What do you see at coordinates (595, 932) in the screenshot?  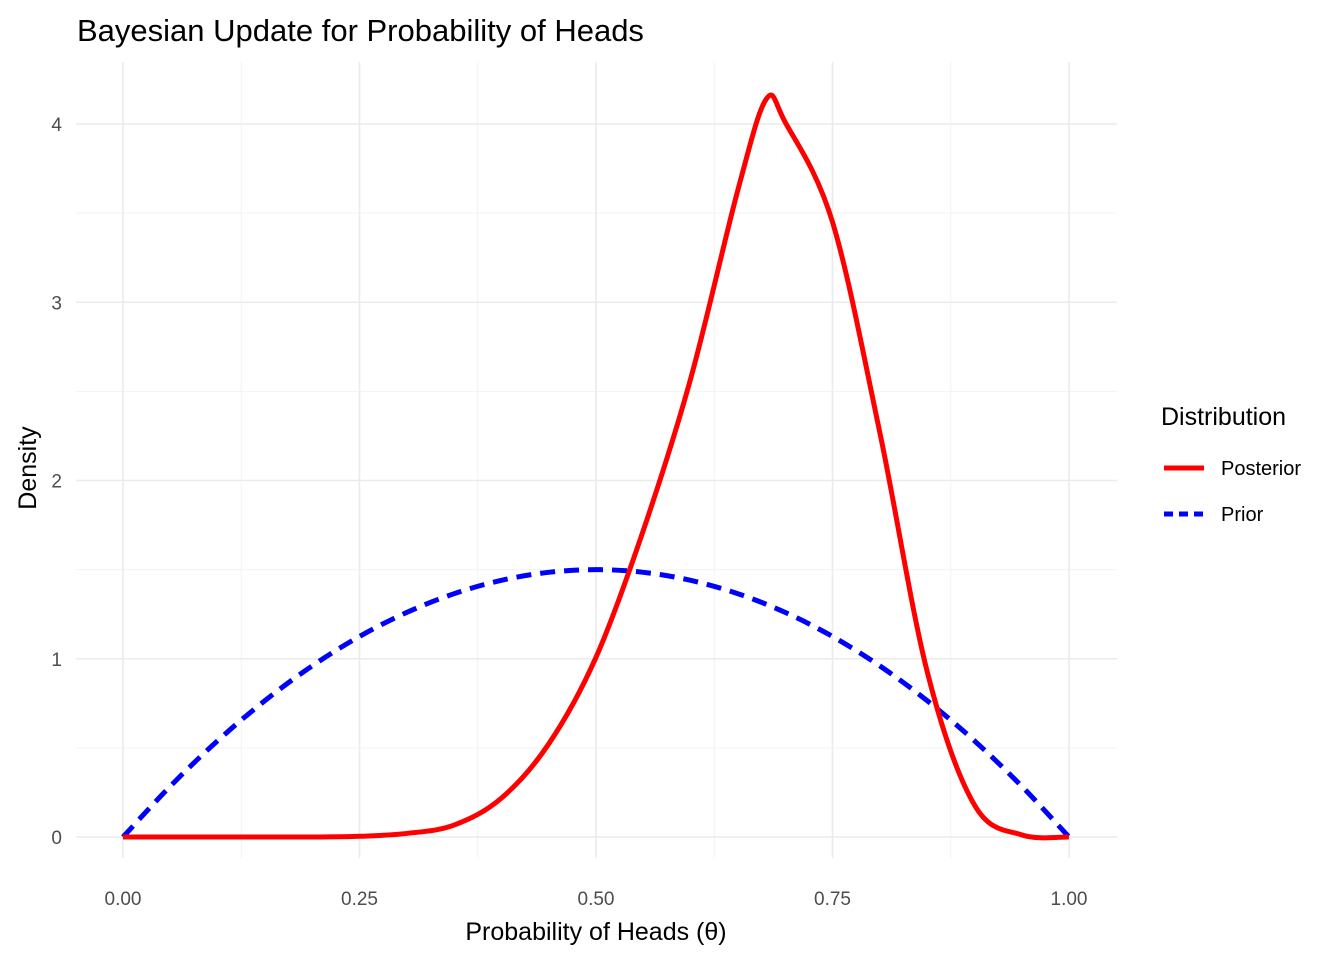 I see `x-axis-title: Probability of Heads (θ)` at bounding box center [595, 932].